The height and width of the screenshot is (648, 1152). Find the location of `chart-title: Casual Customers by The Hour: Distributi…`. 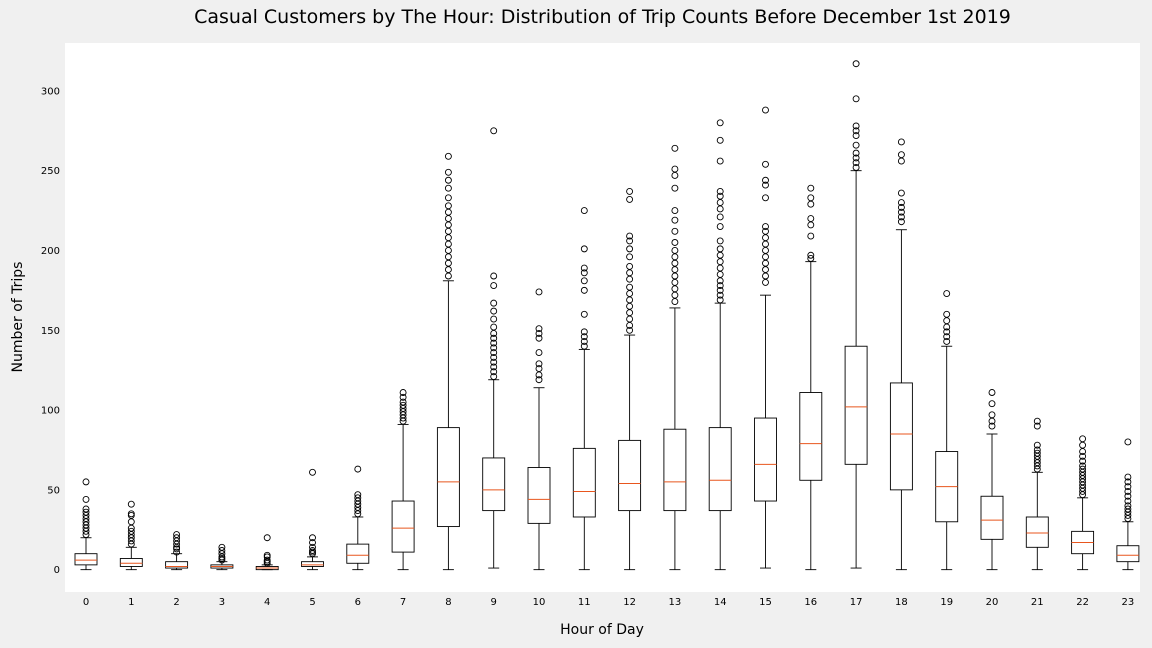

chart-title: Casual Customers by The Hour: Distributi… is located at coordinates (602, 17).